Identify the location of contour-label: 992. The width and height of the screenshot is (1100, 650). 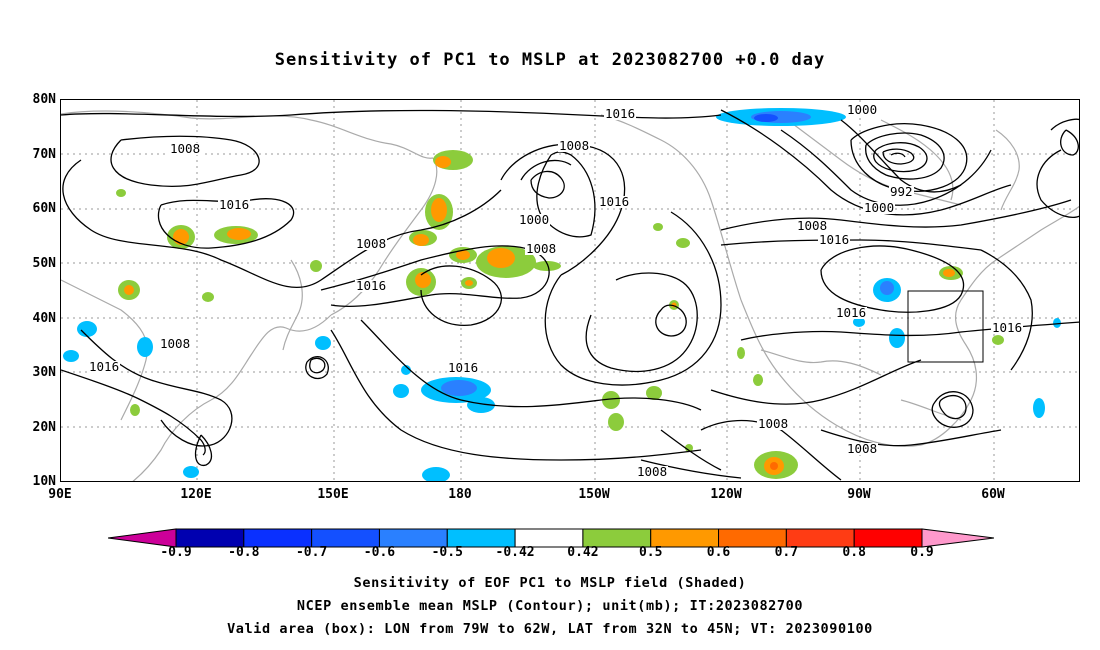
(901, 191).